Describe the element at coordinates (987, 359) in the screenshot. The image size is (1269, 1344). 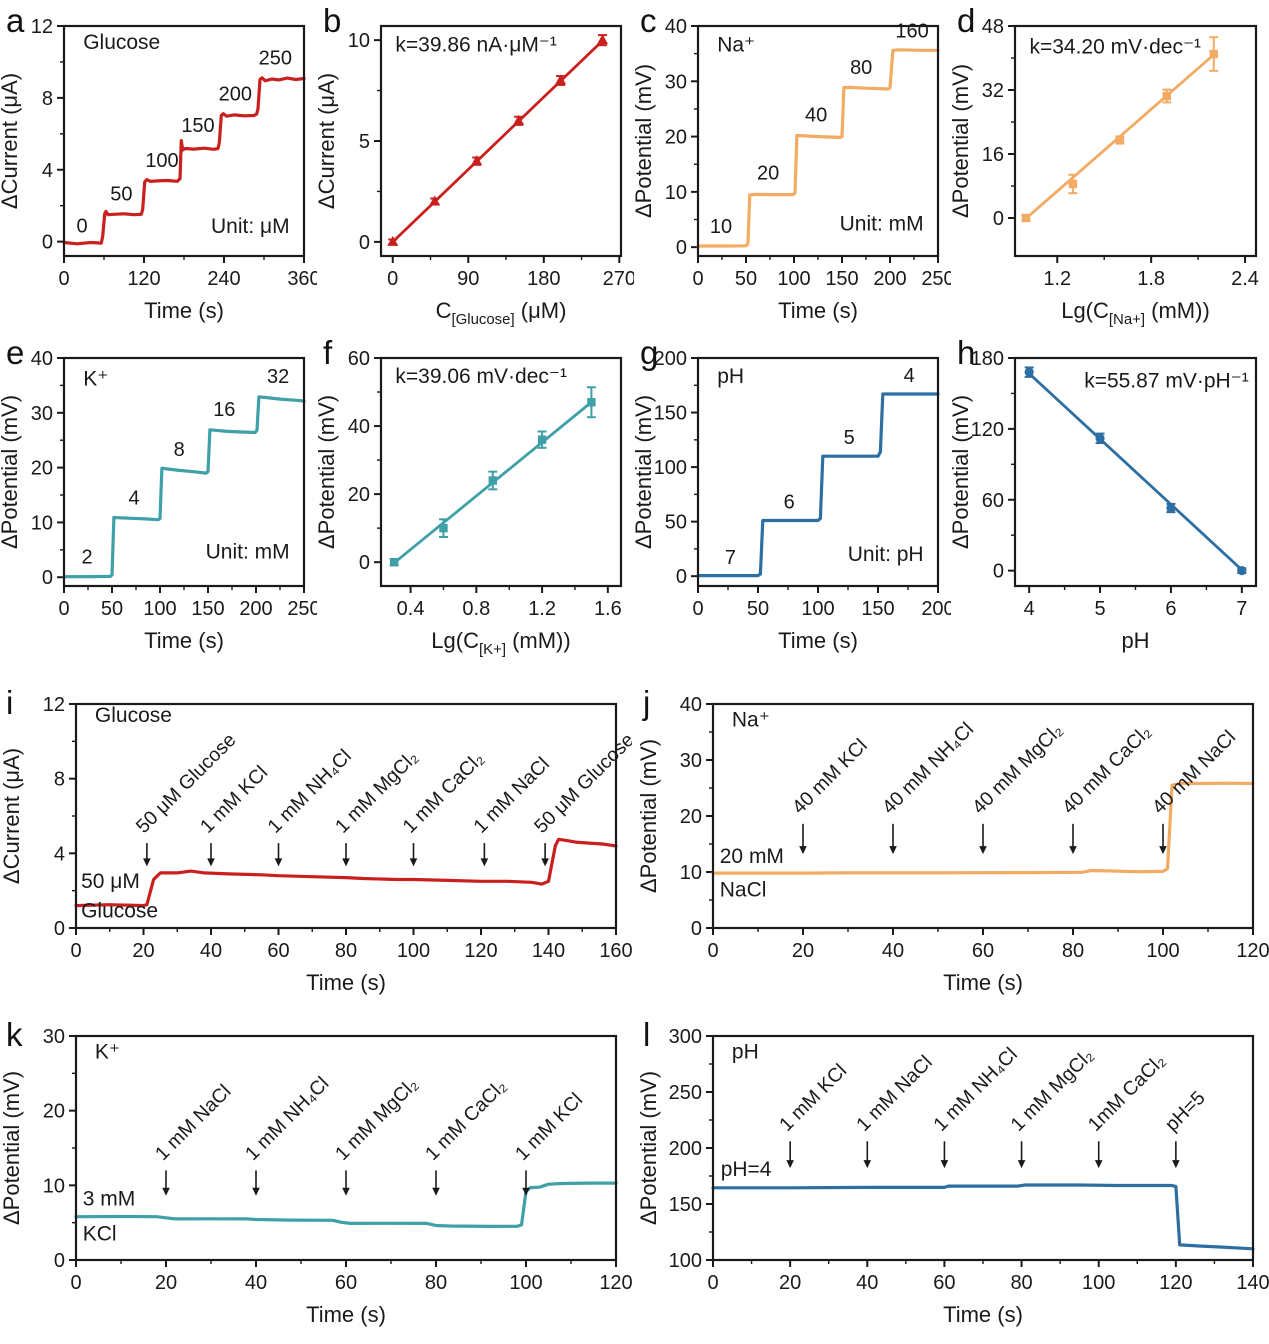
I see `svg-text: 180` at that location.